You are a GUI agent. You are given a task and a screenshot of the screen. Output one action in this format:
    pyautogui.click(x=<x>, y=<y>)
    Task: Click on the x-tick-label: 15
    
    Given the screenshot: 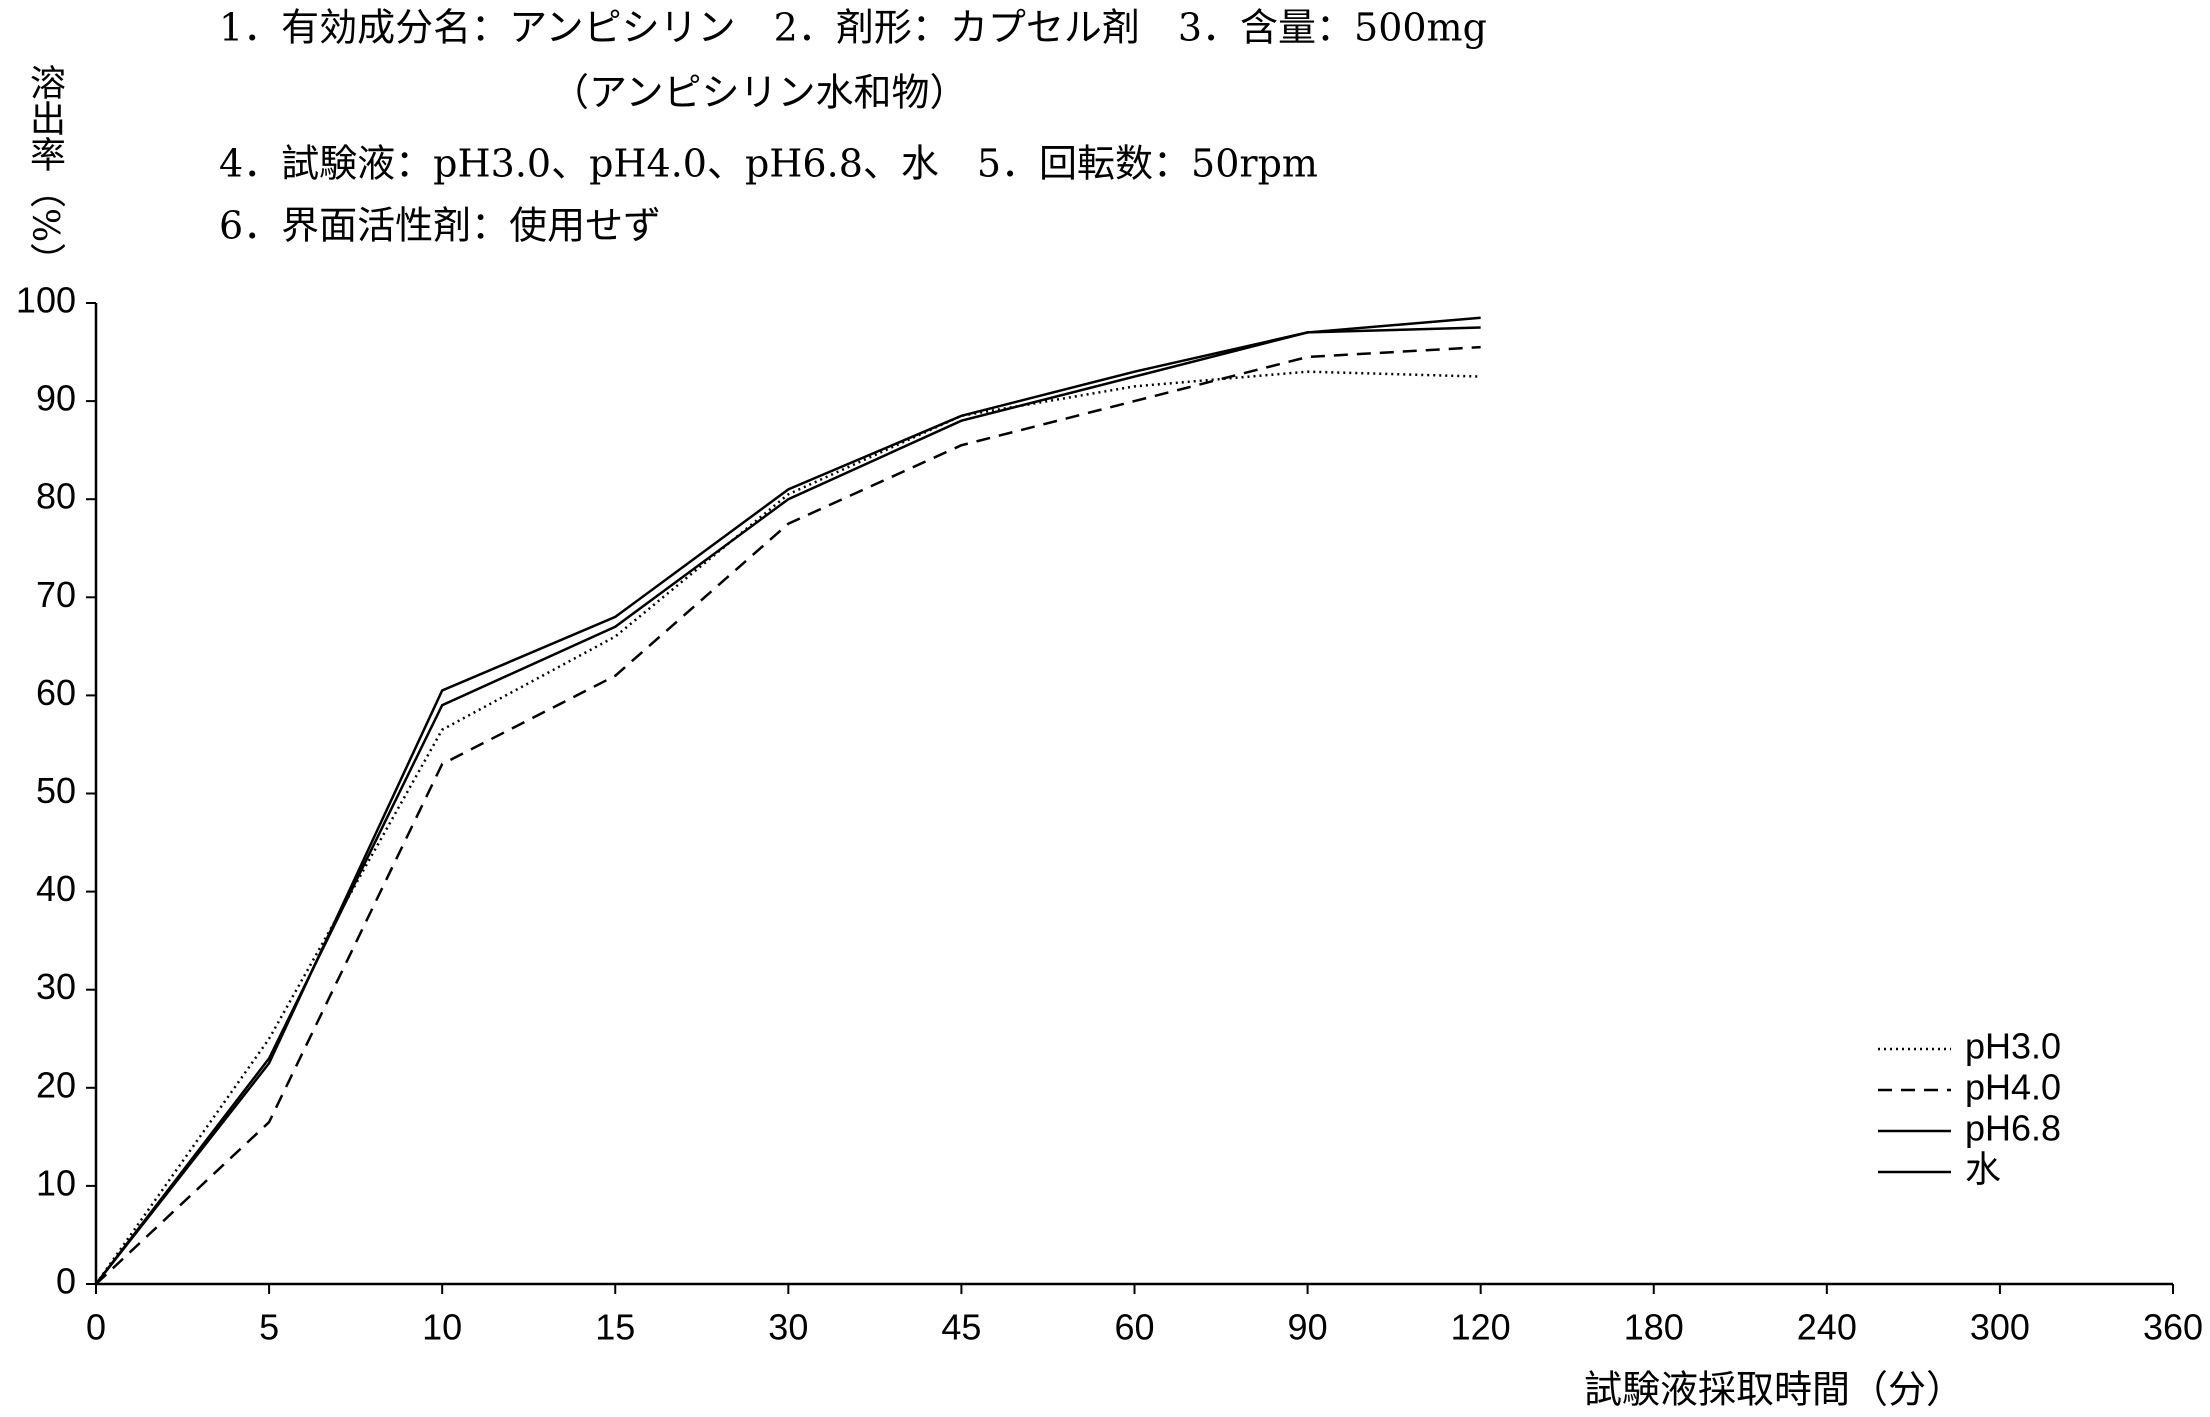 What is the action you would take?
    pyautogui.click(x=615, y=1327)
    